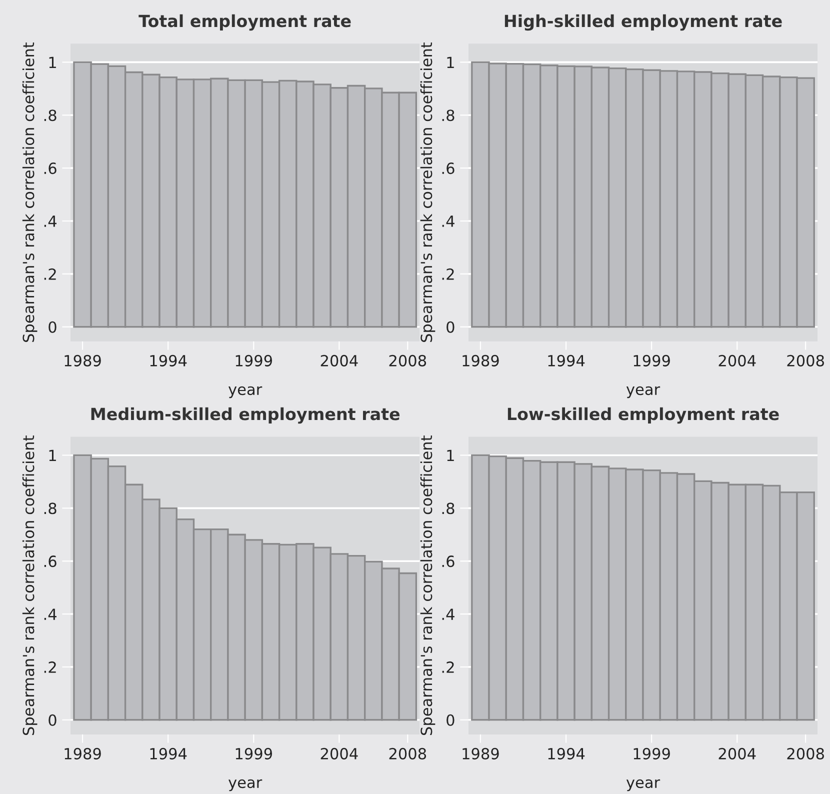 Image resolution: width=830 pixels, height=794 pixels. What do you see at coordinates (643, 22) in the screenshot?
I see `chart-title: High-skilled employment rate` at bounding box center [643, 22].